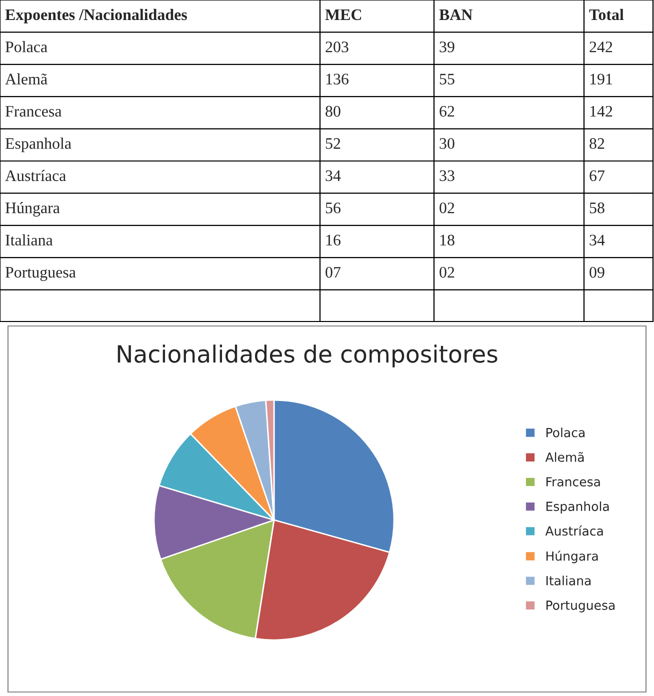  I want to click on text: Total, so click(606, 14).